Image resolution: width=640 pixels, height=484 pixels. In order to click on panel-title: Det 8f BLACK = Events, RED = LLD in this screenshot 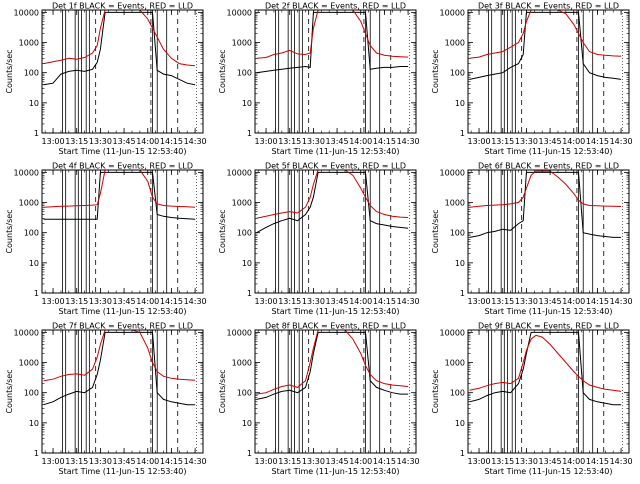, I will do `click(335, 326)`.